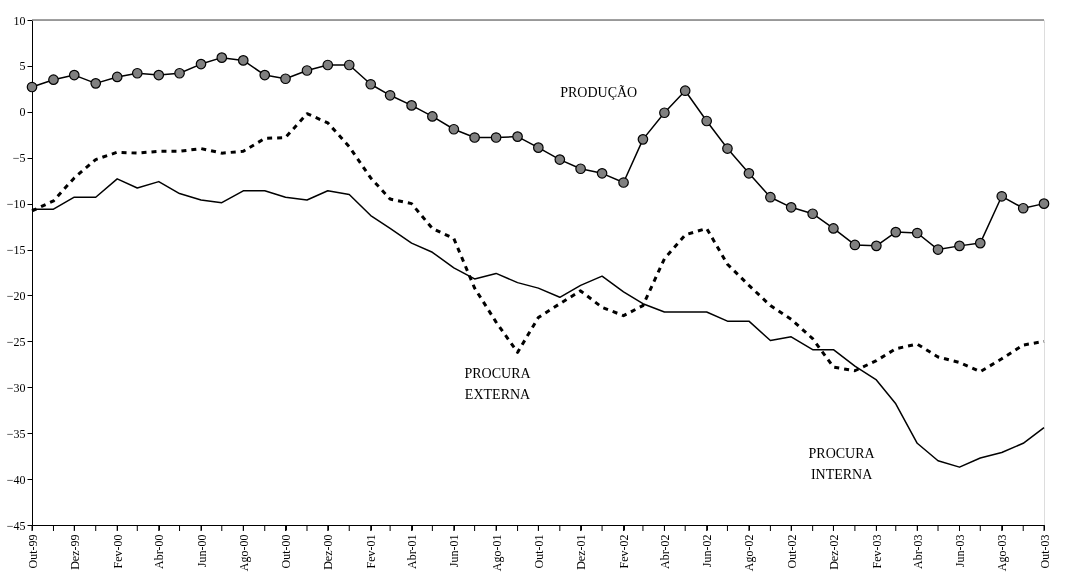  I want to click on y-tick-label: −20, so click(16, 295).